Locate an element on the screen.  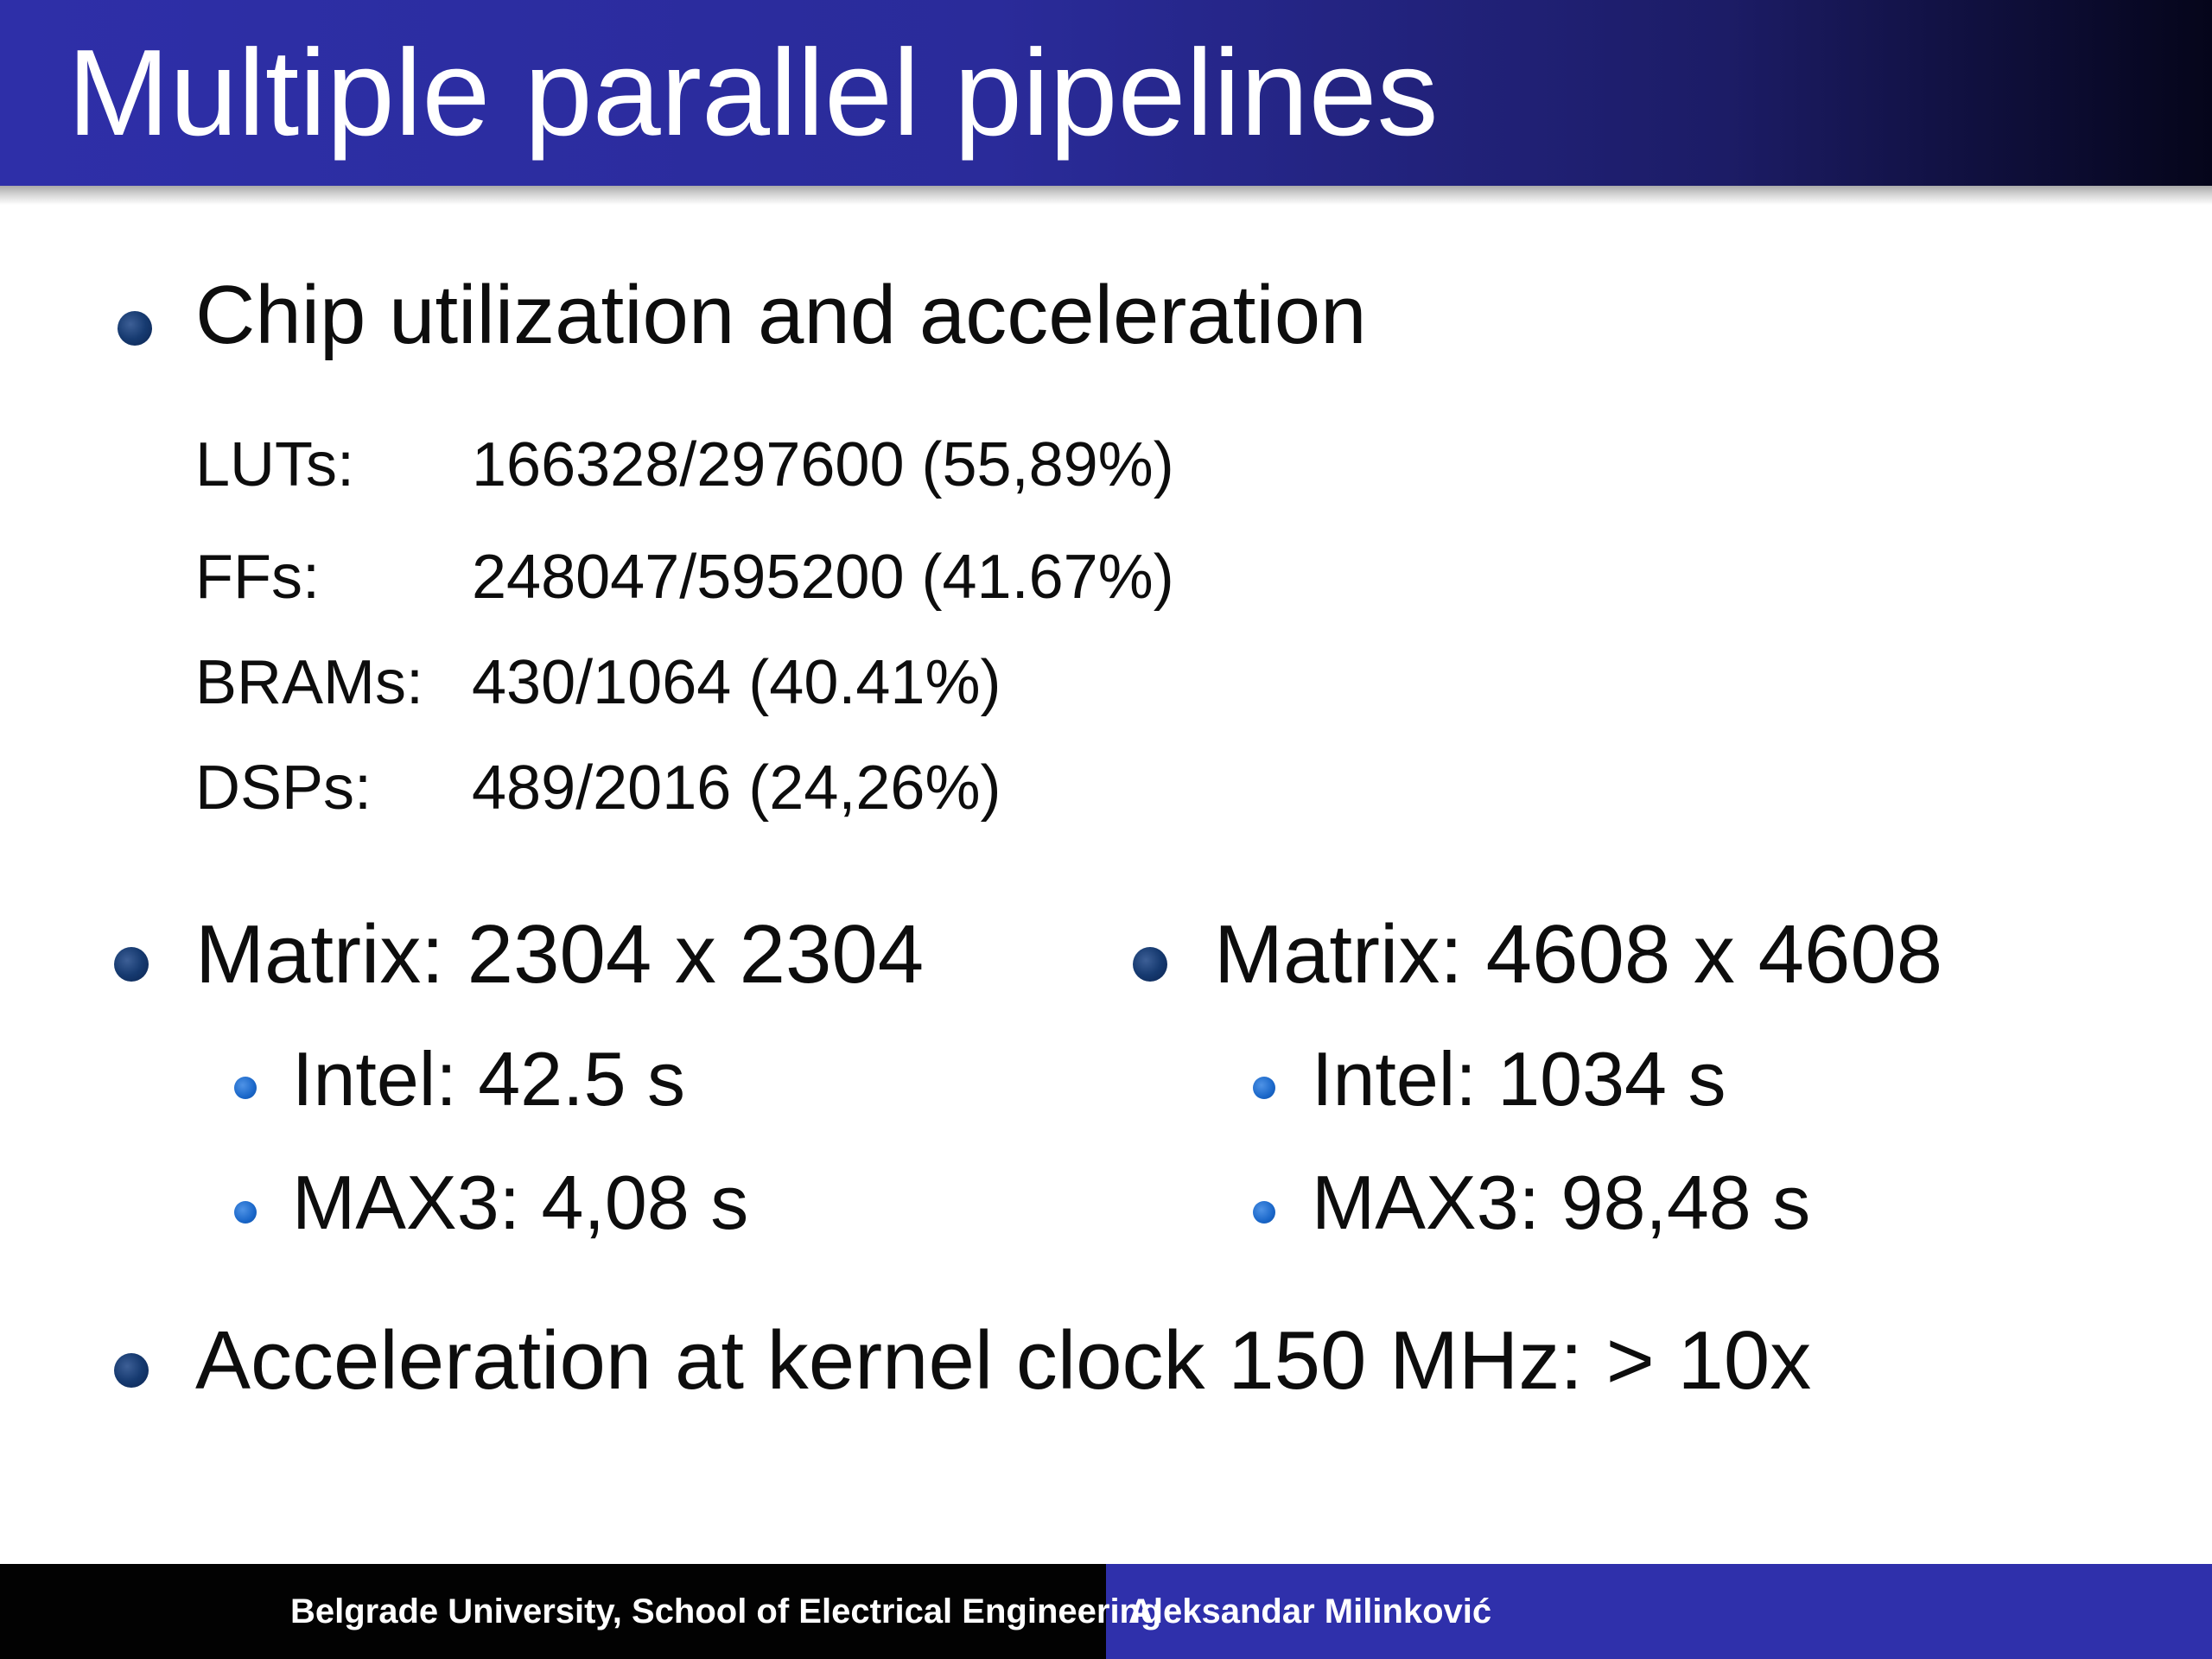
matrix-right-heading: Matrix: 4608 x 4608 is located at coordinates (1578, 955).